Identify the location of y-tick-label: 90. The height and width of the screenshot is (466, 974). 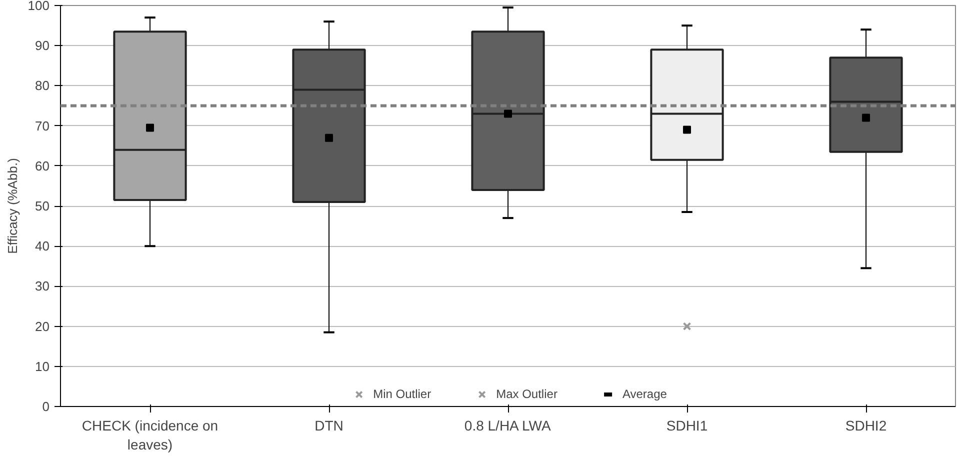
(42, 46).